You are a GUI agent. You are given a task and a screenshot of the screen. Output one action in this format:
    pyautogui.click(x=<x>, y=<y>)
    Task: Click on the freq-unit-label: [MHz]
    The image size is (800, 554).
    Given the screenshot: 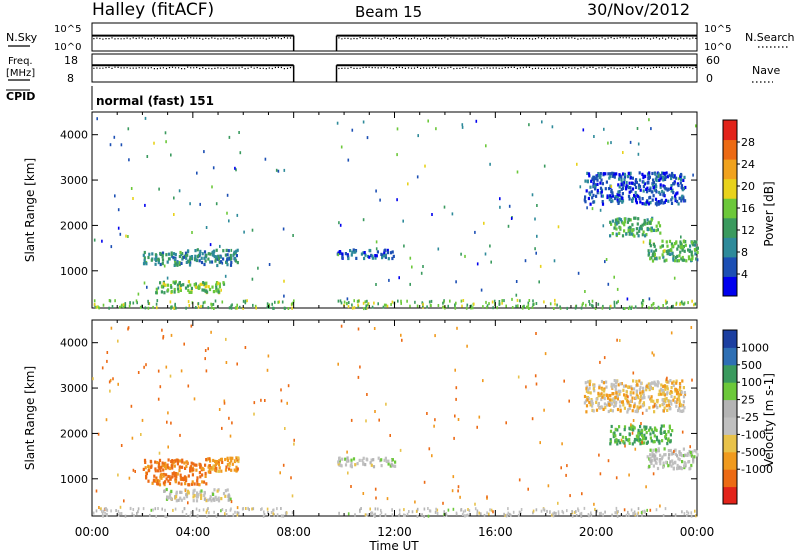 What is the action you would take?
    pyautogui.click(x=20, y=73)
    